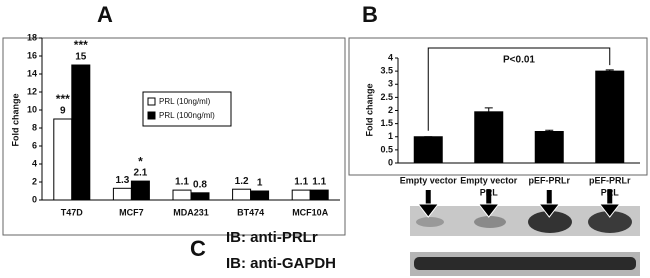  Describe the element at coordinates (390, 84) in the screenshot. I see `y-tick-label: 3` at that location.